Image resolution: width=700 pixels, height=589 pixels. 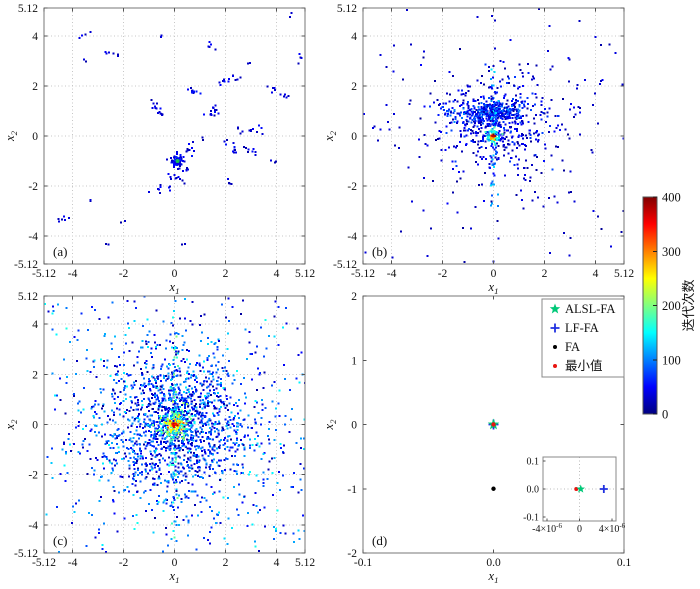 I want to click on subplot-corner-label: (a), so click(x=60, y=251).